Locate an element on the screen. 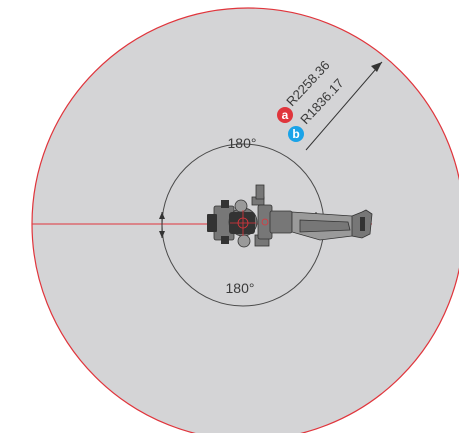 The image size is (459, 433). radius-dimension-line is located at coordinates (344, 106).